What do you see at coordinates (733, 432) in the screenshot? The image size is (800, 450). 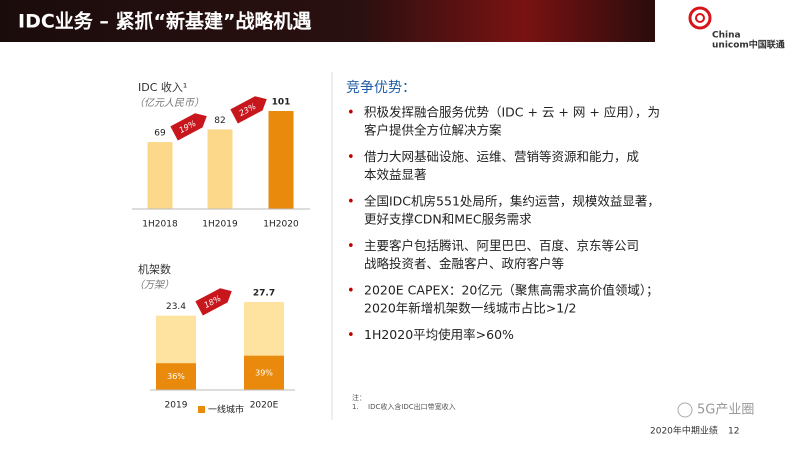 I see `page-number: 12` at bounding box center [733, 432].